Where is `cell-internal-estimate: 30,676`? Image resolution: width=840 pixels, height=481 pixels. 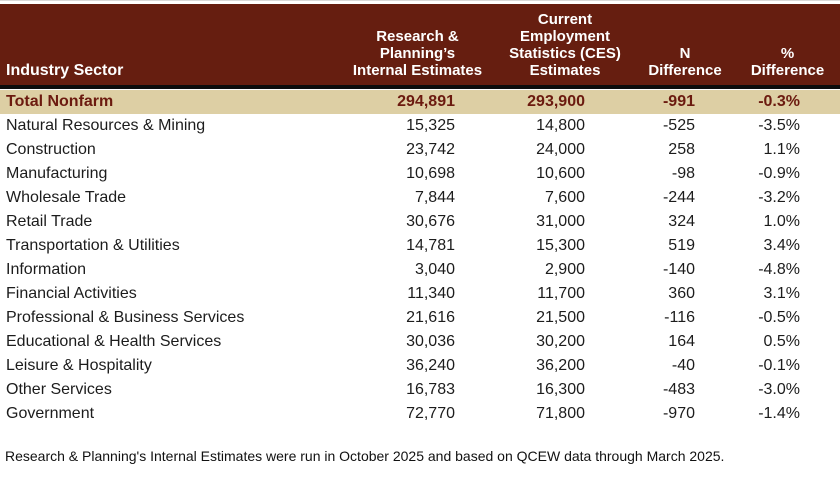 cell-internal-estimate: 30,676 is located at coordinates (430, 221).